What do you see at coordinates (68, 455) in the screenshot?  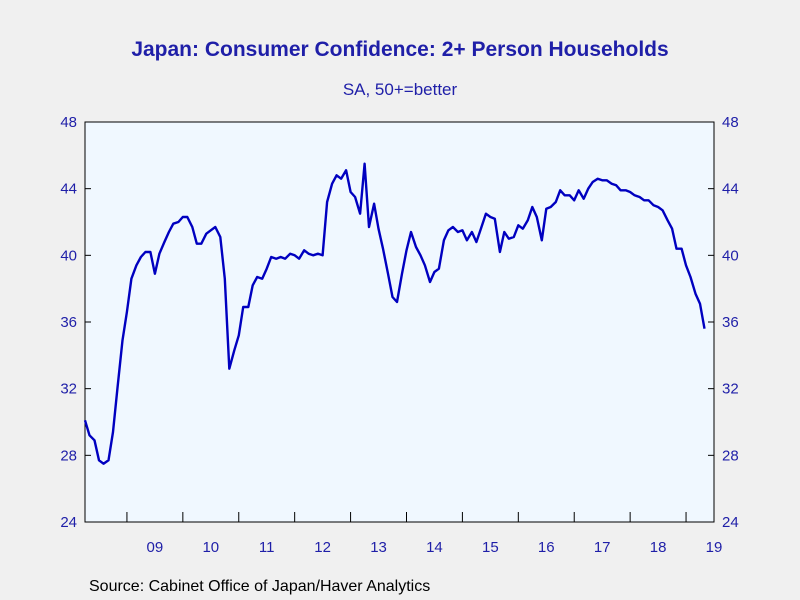 I see `y-tick-label-left: 28` at bounding box center [68, 455].